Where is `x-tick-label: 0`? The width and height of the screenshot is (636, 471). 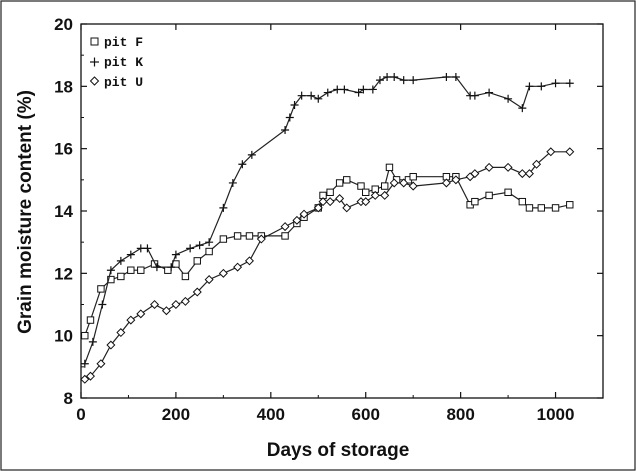 x-tick-label: 0 is located at coordinates (80, 414).